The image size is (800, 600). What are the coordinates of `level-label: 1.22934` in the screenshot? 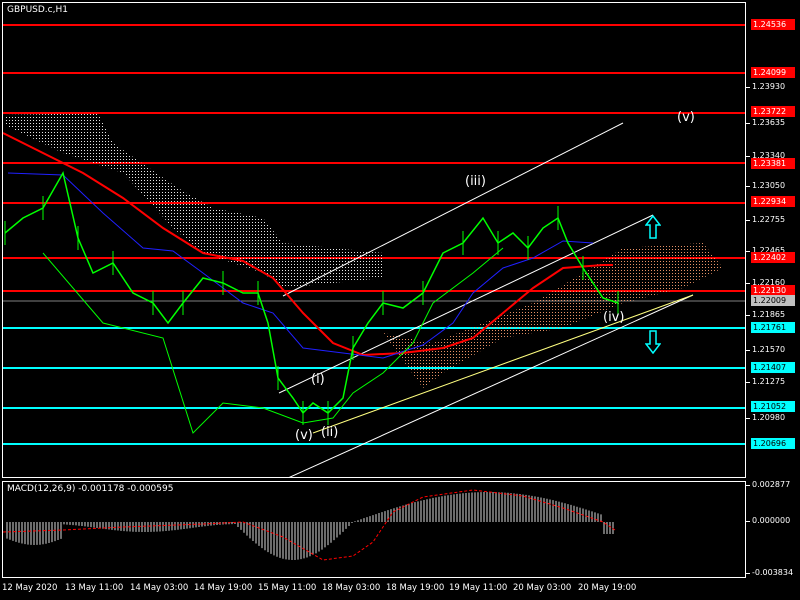 It's located at (773, 201).